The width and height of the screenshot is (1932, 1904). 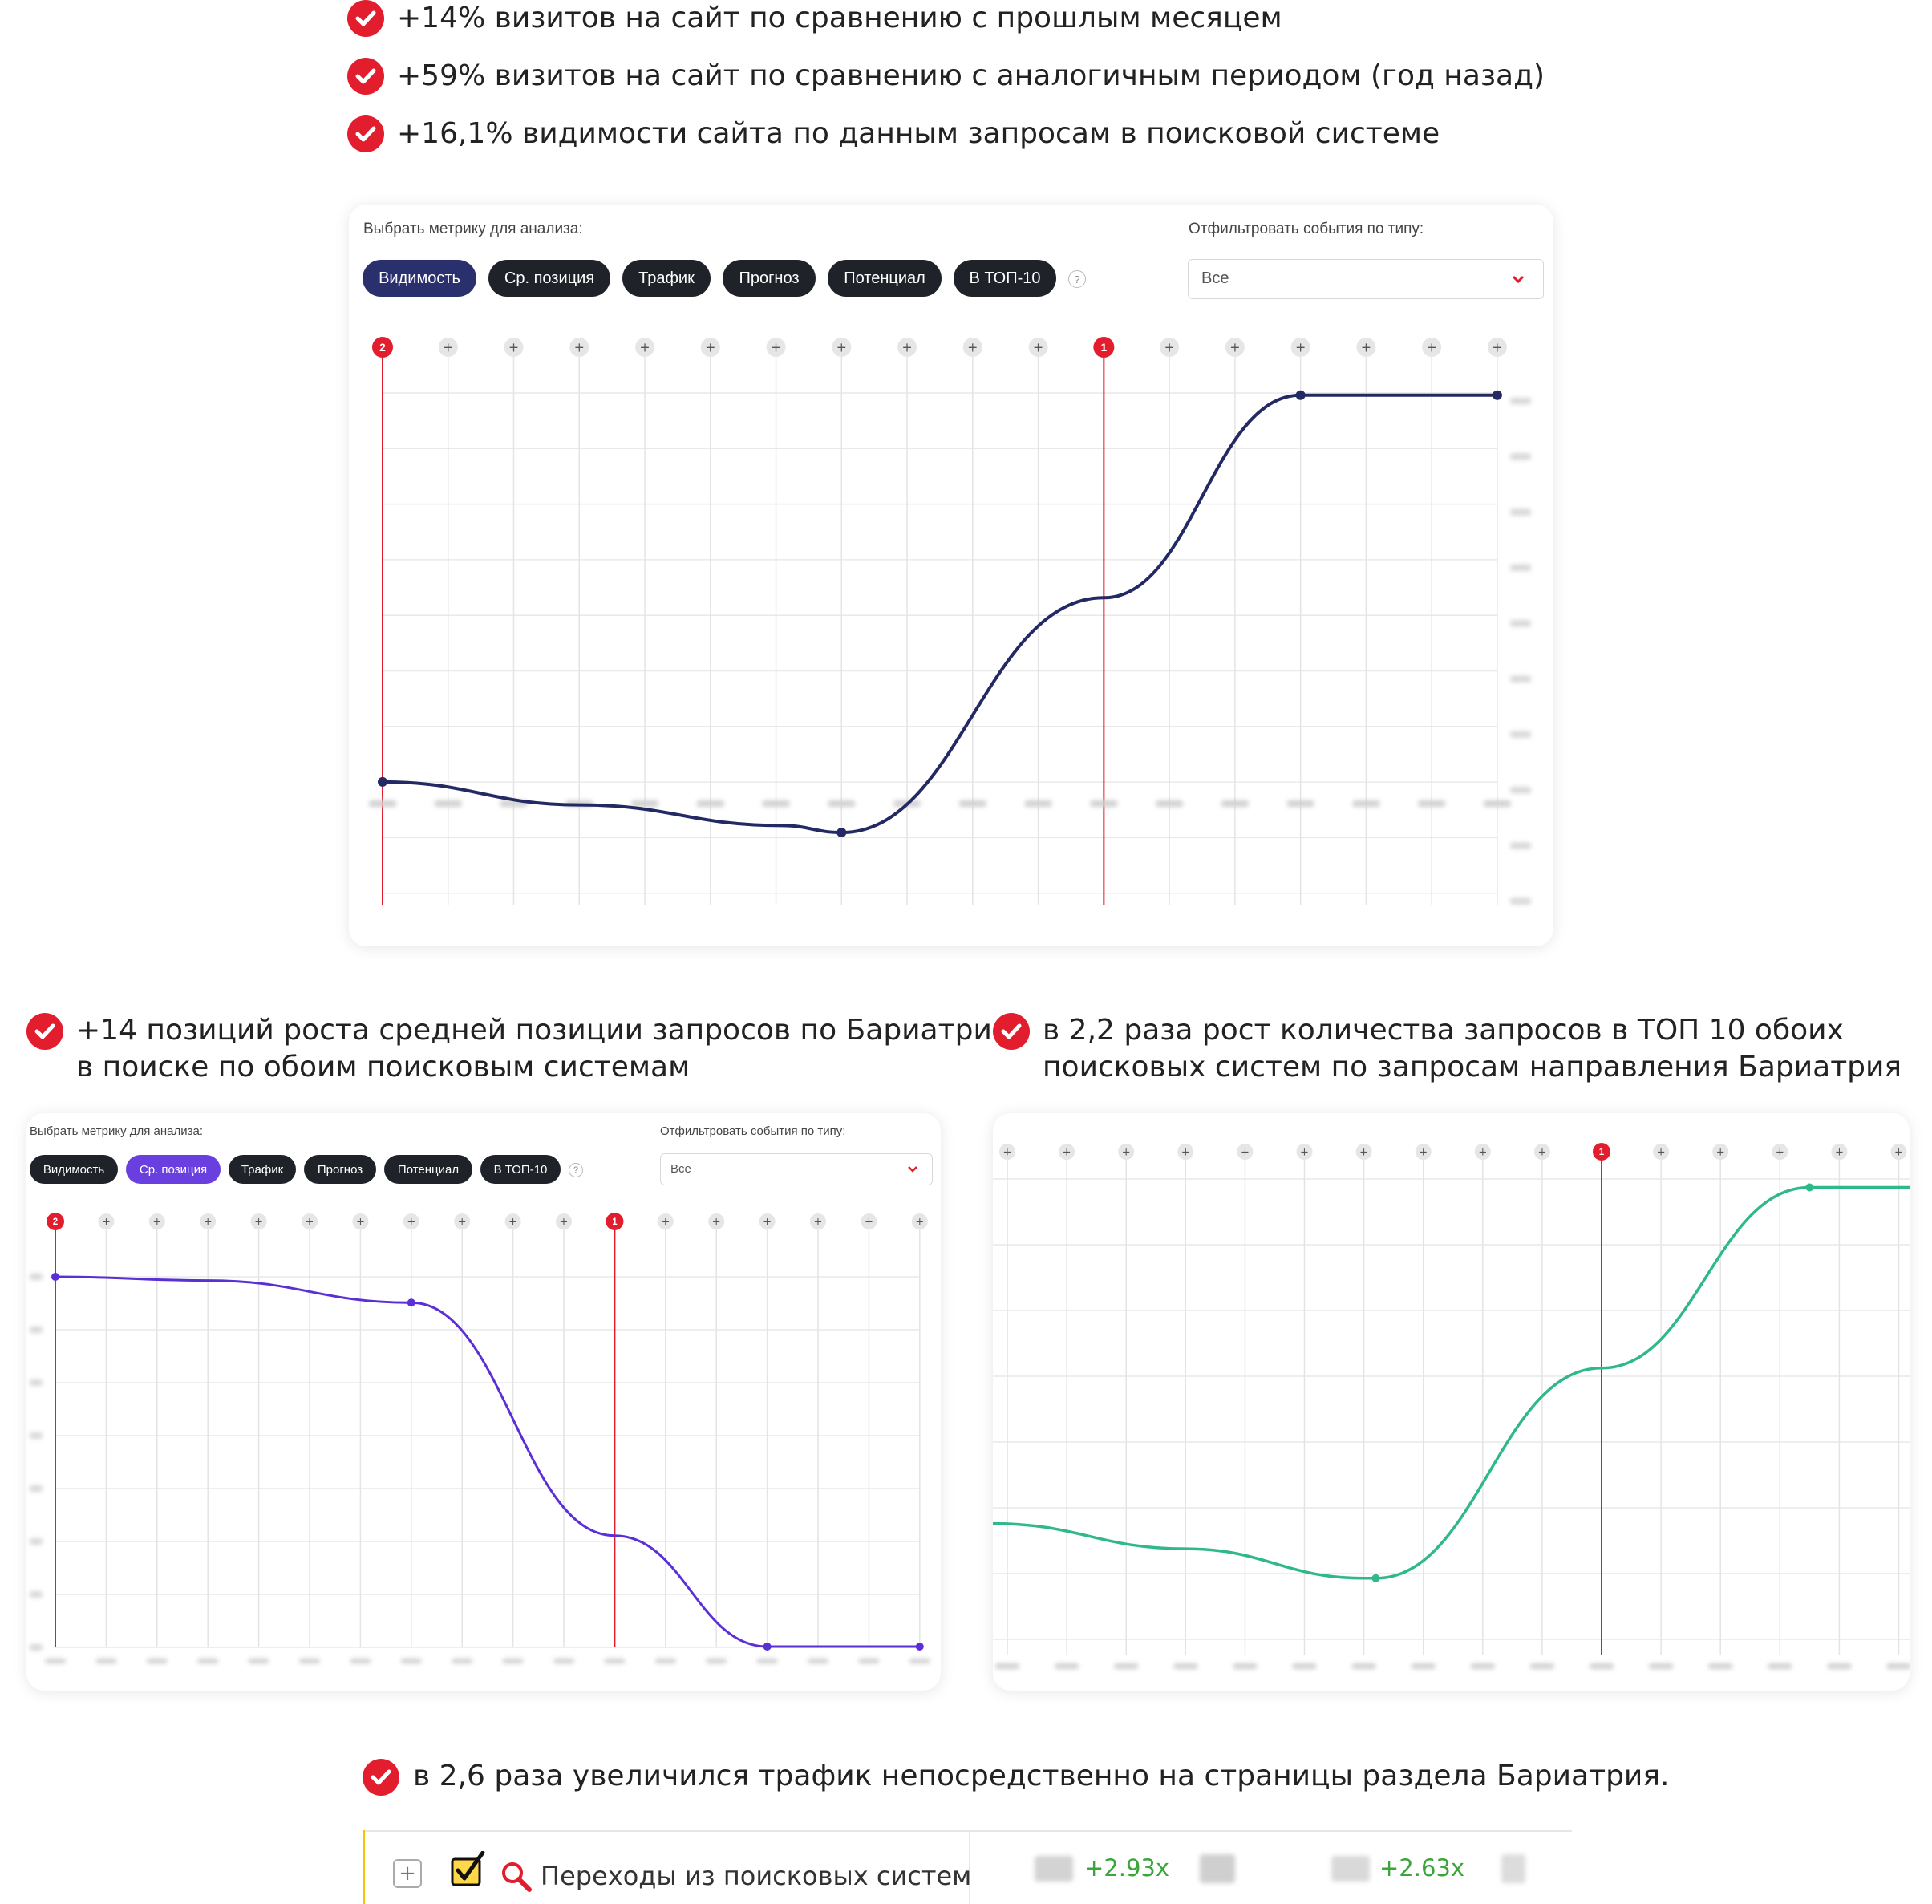 What do you see at coordinates (468, 1868) in the screenshot?
I see `checkbox-checked` at bounding box center [468, 1868].